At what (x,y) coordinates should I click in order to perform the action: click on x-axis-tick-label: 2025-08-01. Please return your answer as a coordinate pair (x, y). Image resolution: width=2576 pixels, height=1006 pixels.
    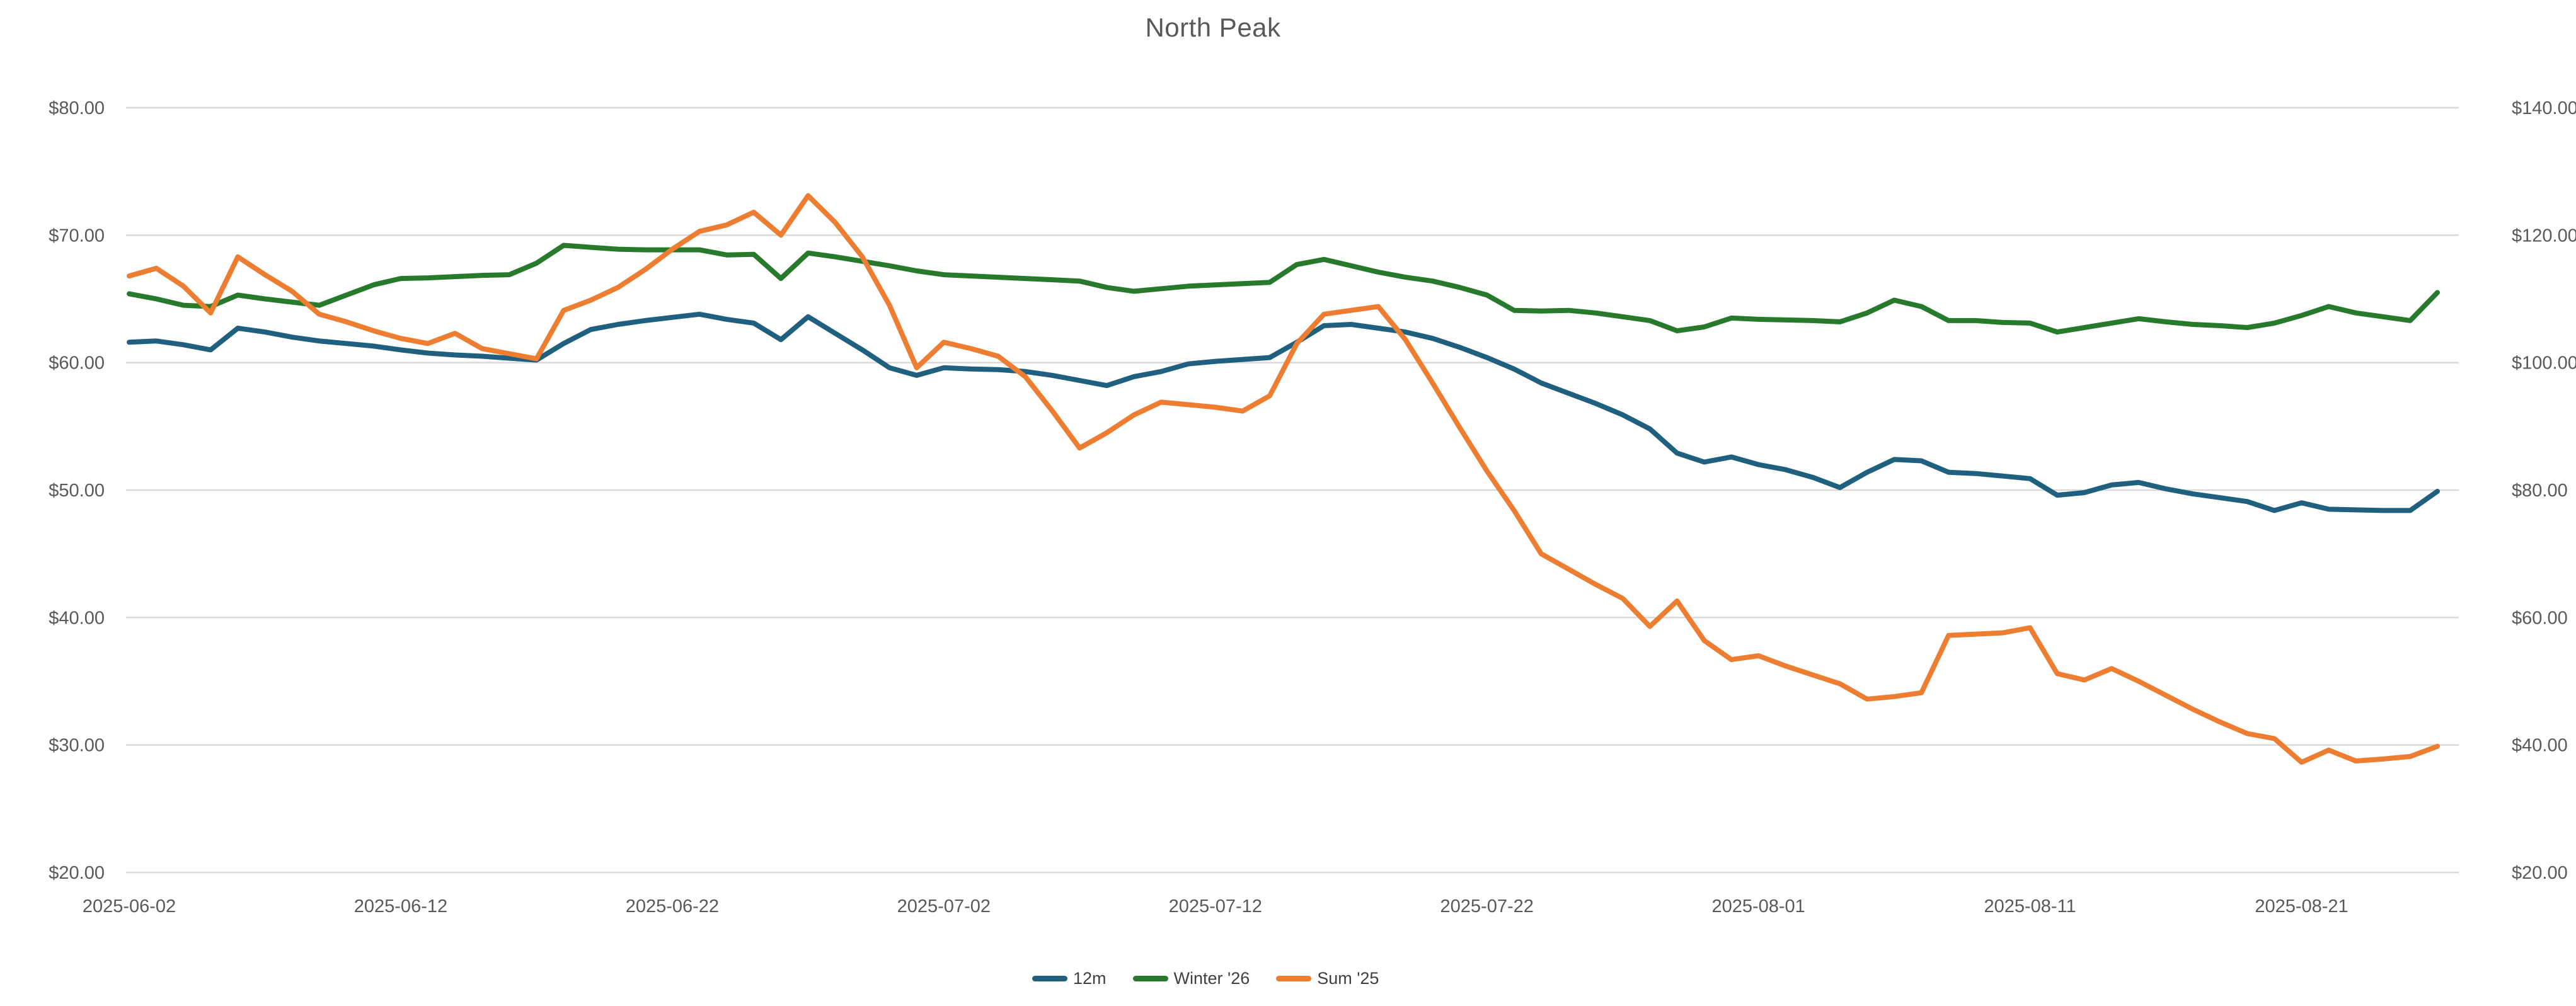
    Looking at the image, I should click on (1758, 906).